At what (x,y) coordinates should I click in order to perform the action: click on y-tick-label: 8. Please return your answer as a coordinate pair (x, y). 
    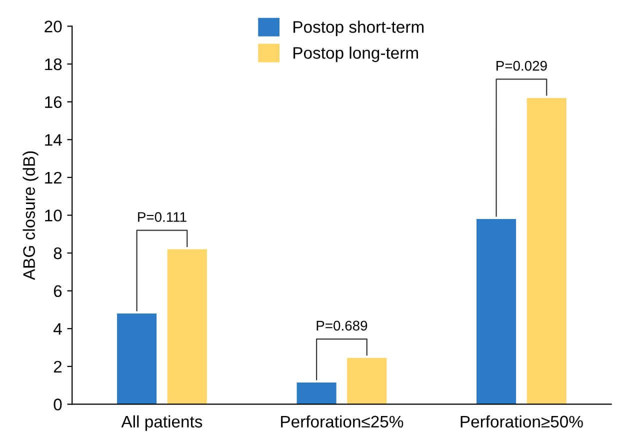
    Looking at the image, I should click on (58, 253).